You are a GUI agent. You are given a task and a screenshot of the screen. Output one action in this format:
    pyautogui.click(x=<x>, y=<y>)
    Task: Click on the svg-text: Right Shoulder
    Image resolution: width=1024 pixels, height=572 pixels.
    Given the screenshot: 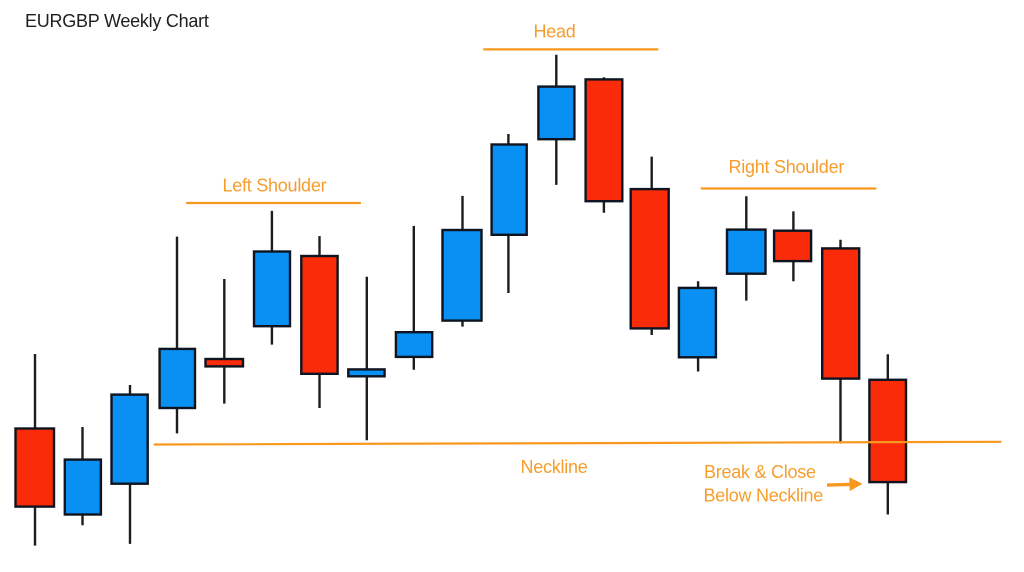 What is the action you would take?
    pyautogui.click(x=787, y=167)
    